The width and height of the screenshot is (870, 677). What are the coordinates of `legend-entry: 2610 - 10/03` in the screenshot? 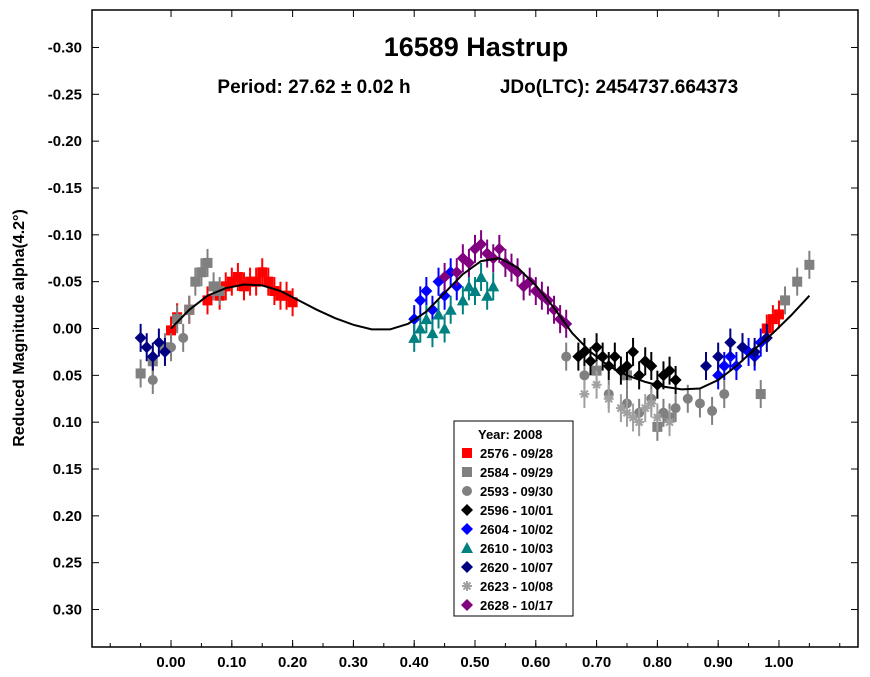 It's located at (507, 548).